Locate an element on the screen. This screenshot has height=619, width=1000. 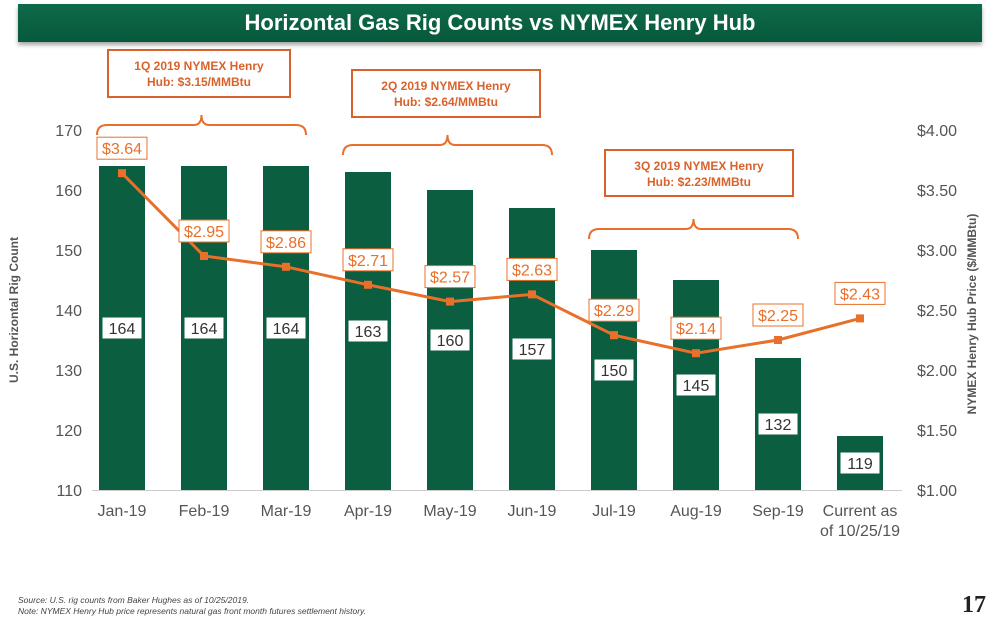
right-tick-label: $2.50 is located at coordinates (937, 311).